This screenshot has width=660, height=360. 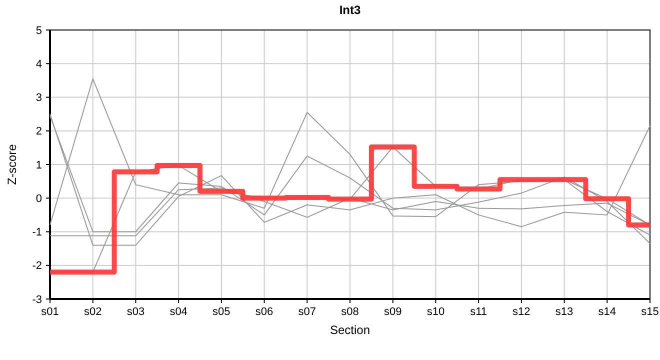 I want to click on x-tick-label: s11, so click(x=479, y=312).